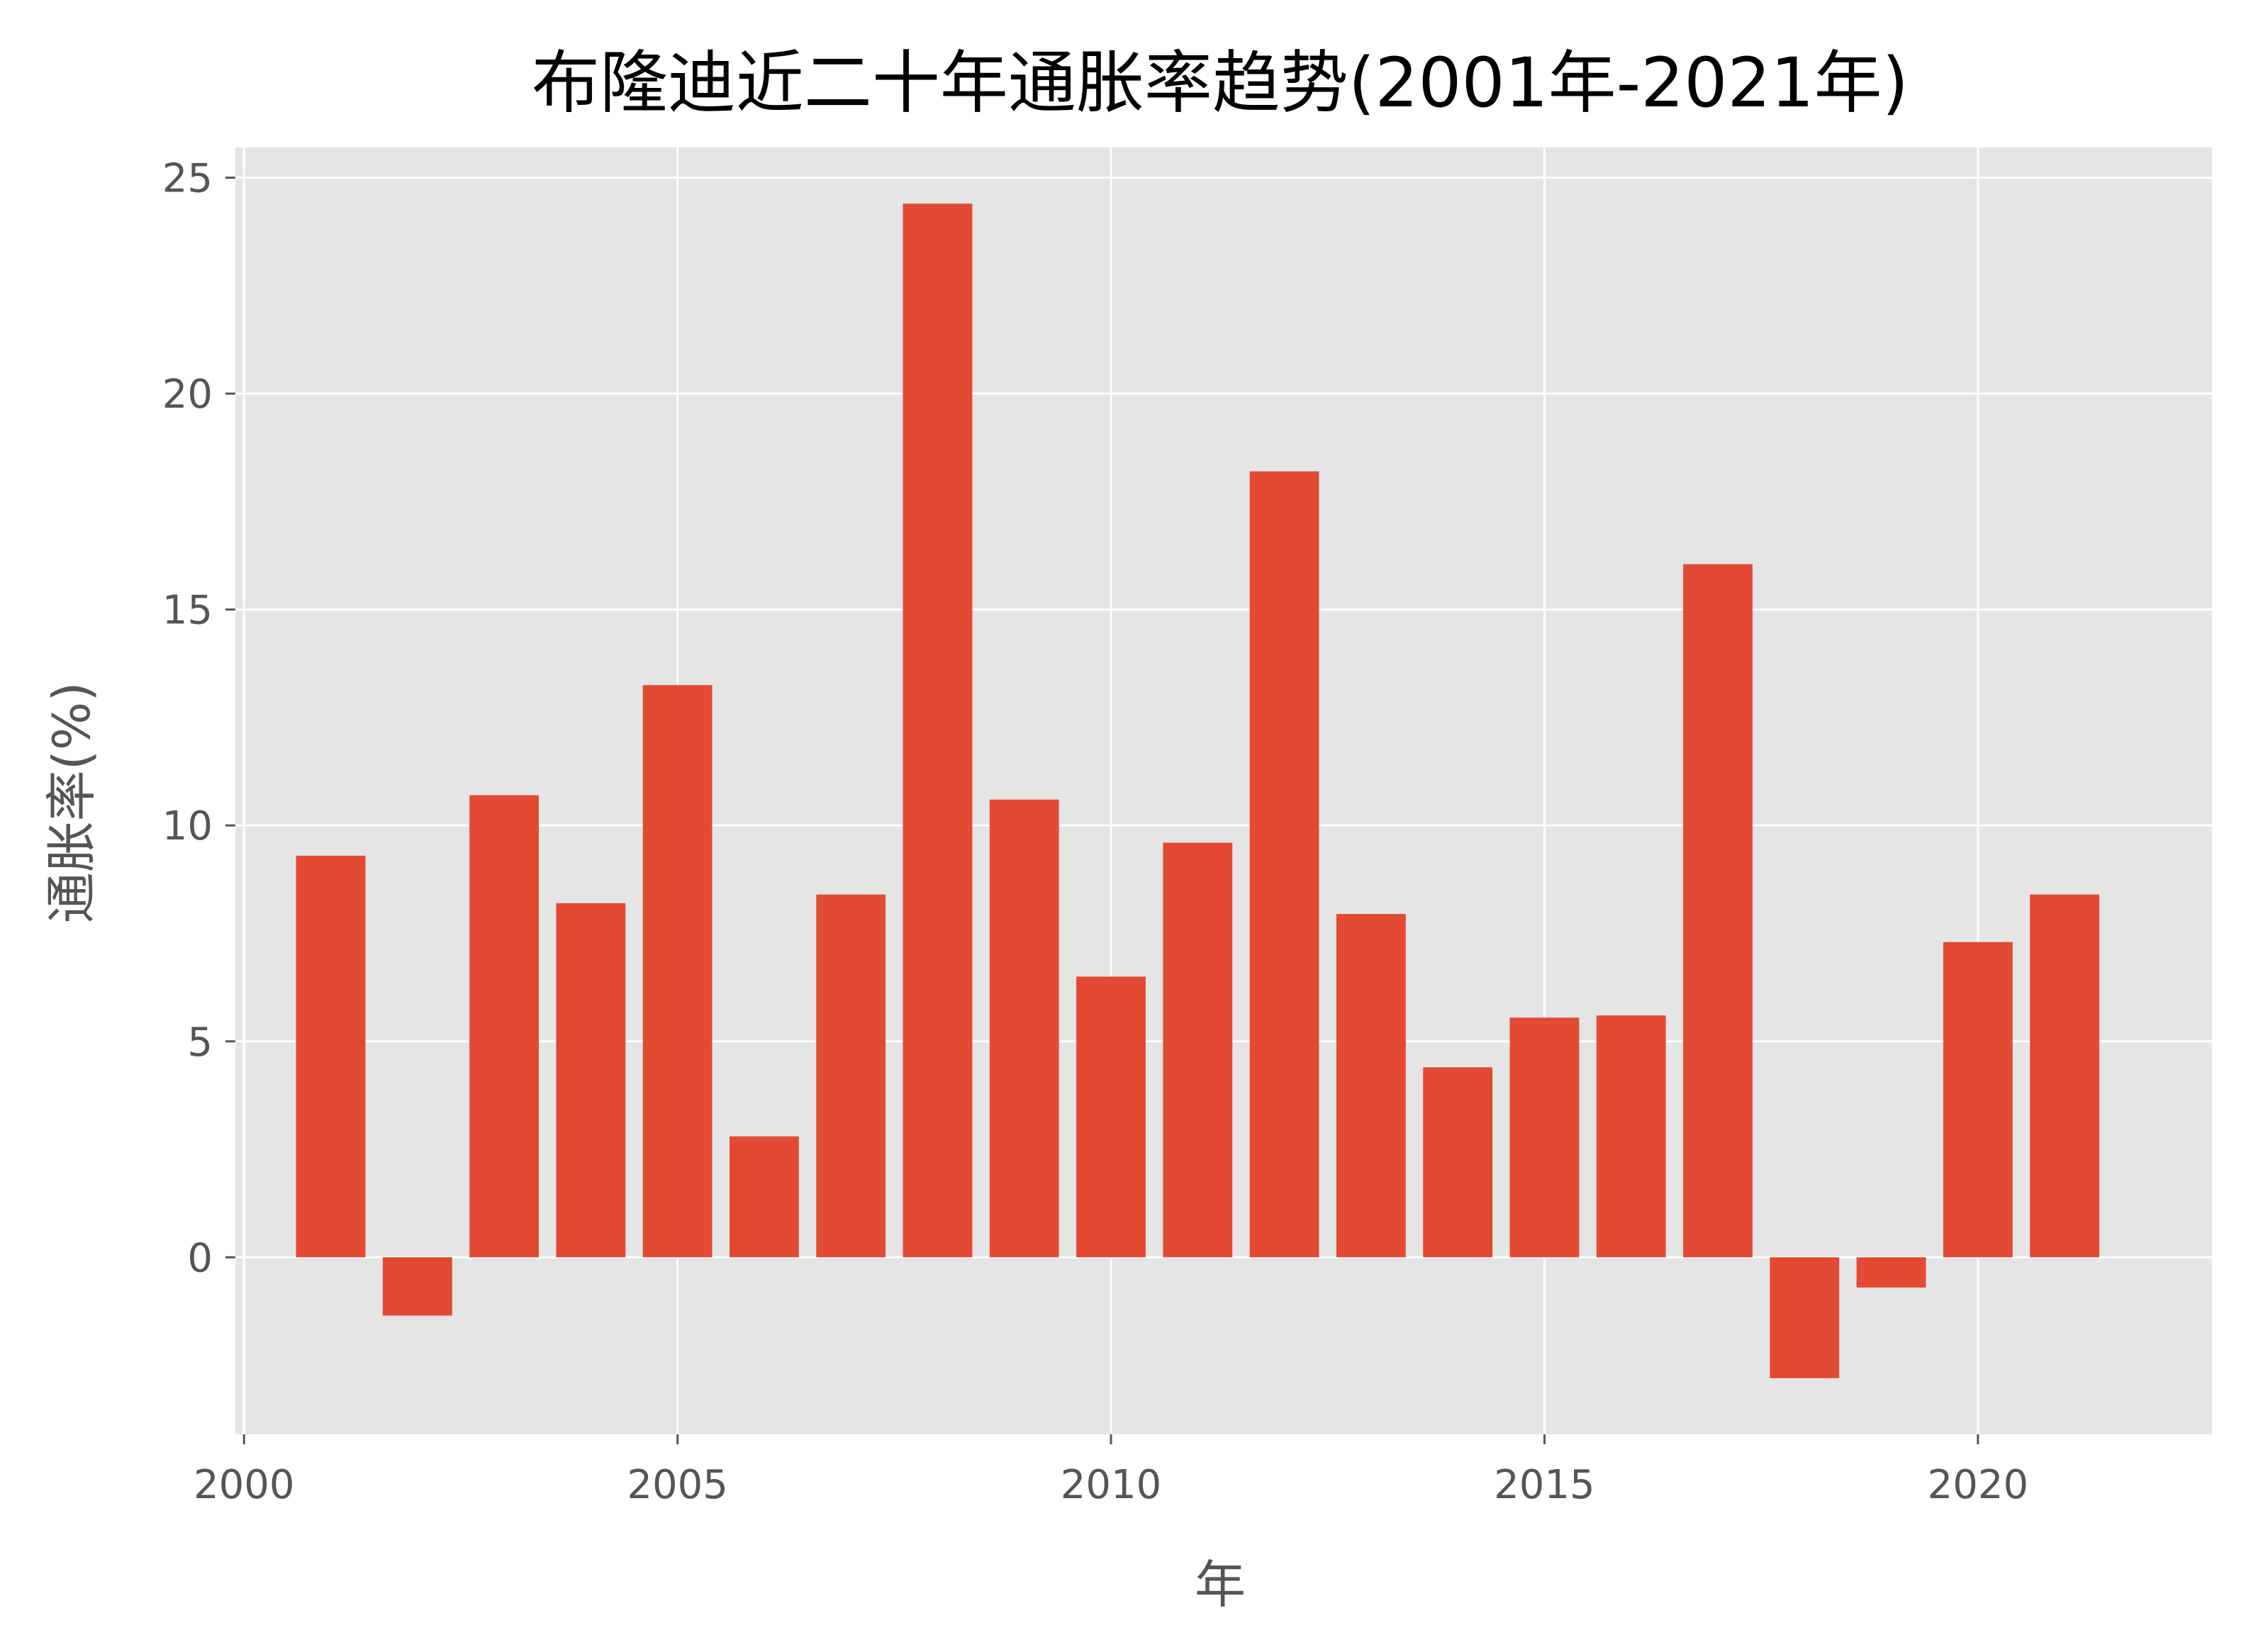 The height and width of the screenshot is (1652, 2251). I want to click on bar-2013, so click(1371, 1086).